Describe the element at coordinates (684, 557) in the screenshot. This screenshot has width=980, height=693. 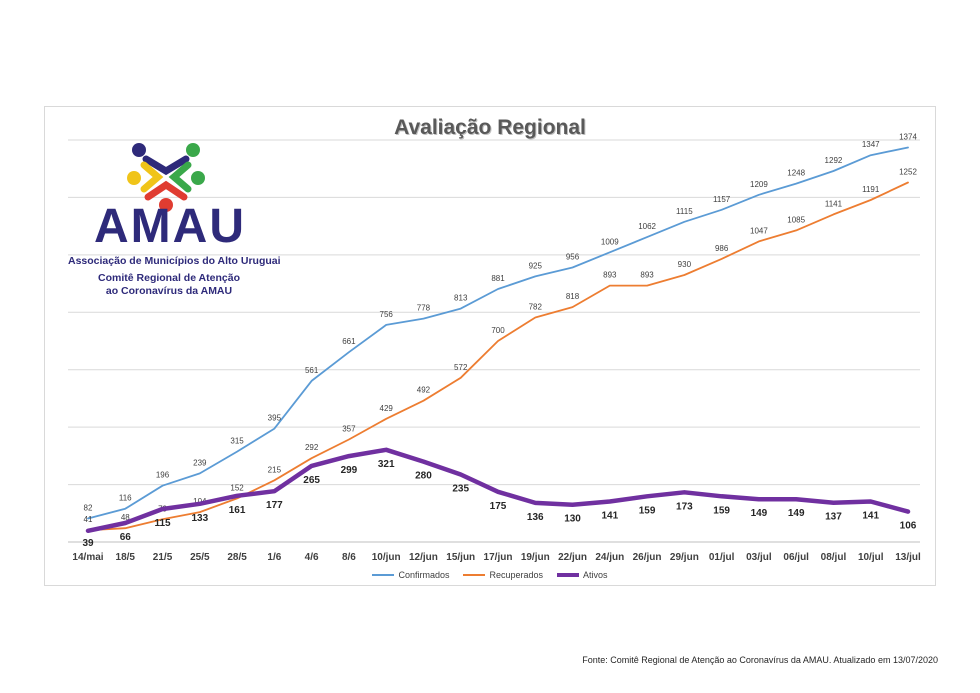
I see `x-tick-label: 29/jun` at that location.